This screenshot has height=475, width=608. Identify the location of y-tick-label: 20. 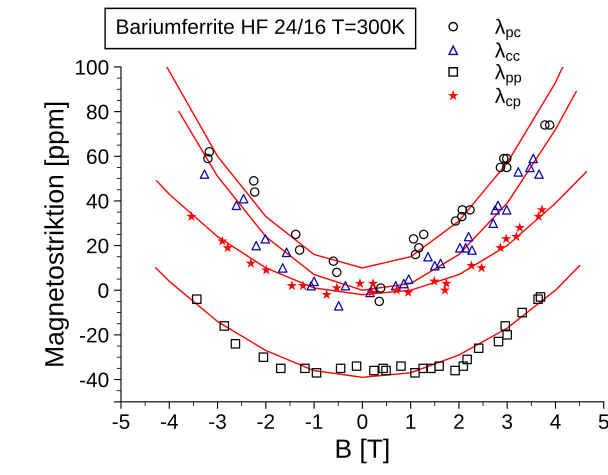
(97, 246).